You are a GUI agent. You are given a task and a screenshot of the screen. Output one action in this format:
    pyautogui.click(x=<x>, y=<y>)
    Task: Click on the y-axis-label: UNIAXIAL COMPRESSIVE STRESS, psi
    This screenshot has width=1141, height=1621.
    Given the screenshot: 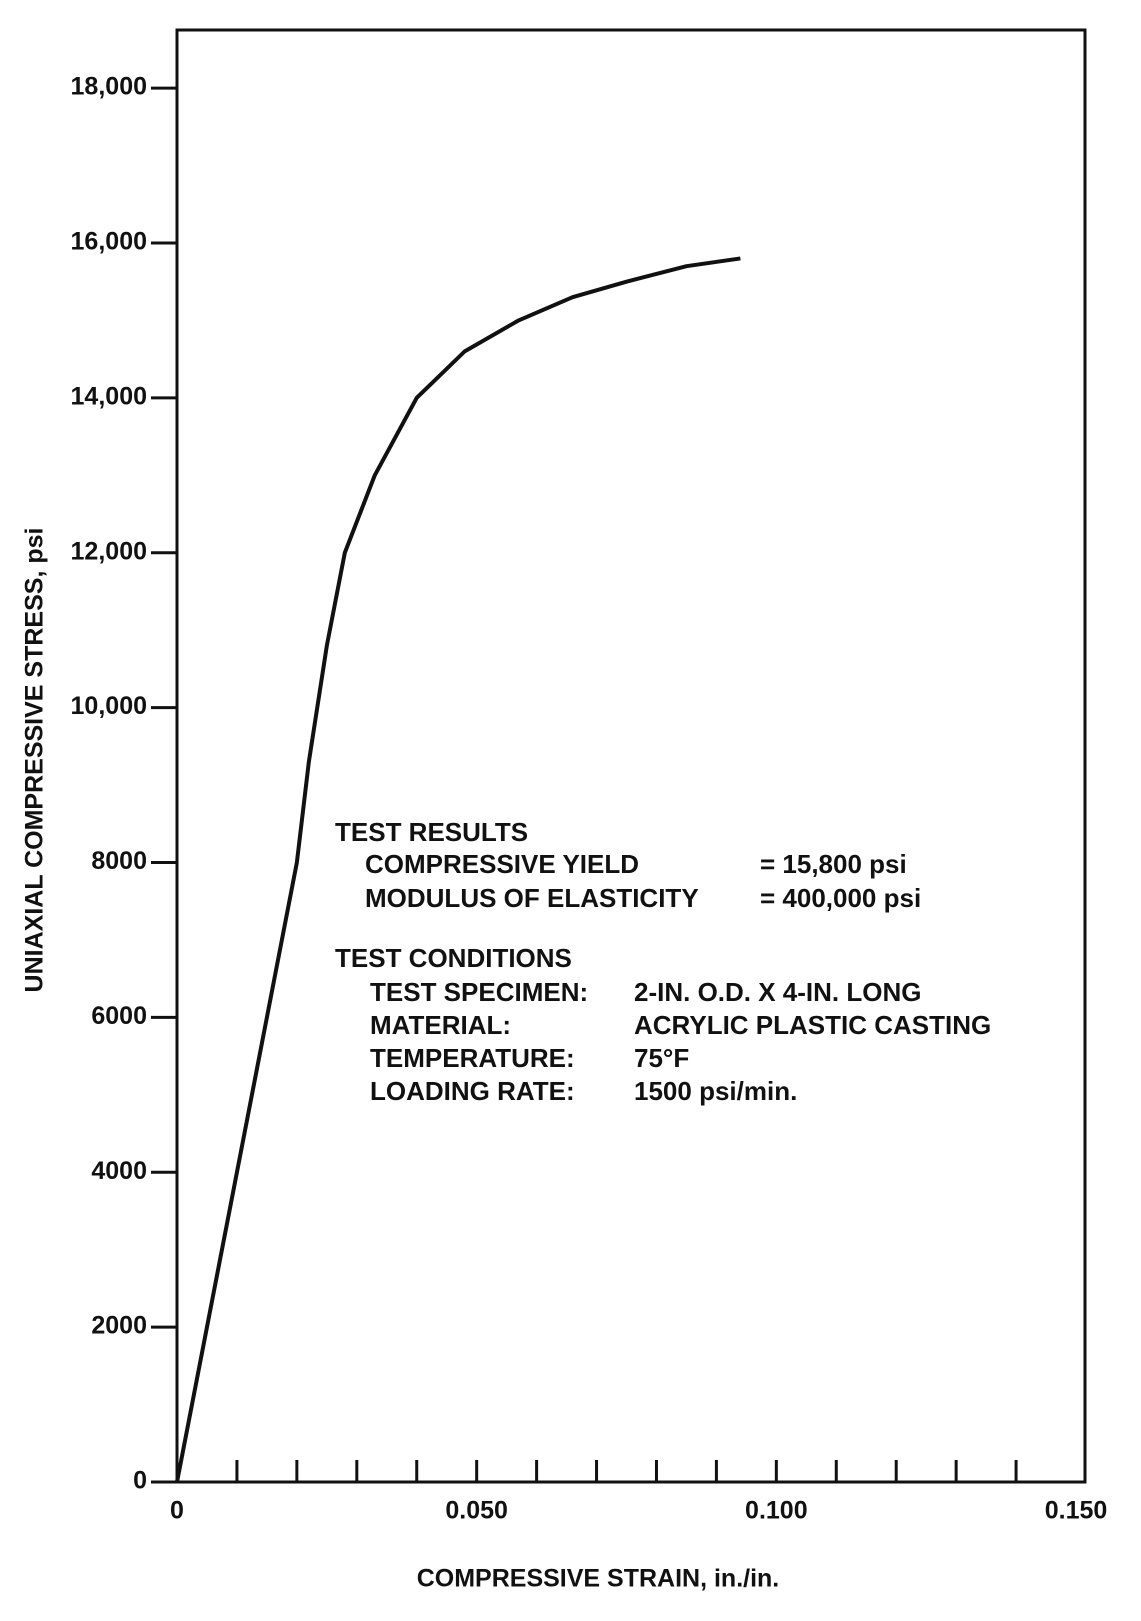 What is the action you would take?
    pyautogui.click(x=35, y=760)
    